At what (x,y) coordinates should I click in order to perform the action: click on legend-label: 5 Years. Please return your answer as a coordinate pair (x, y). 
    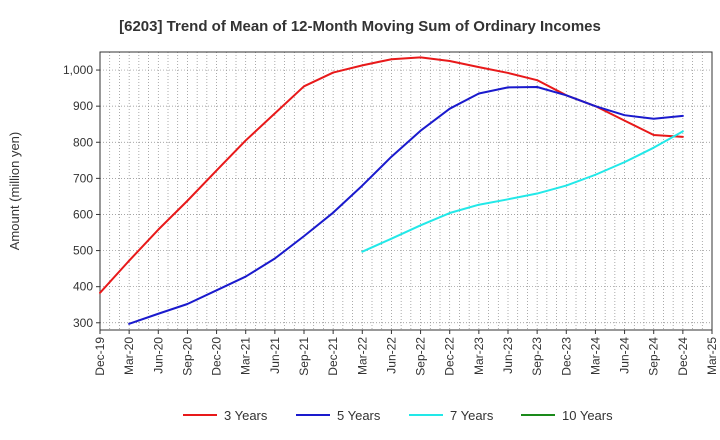
    Looking at the image, I should click on (359, 415).